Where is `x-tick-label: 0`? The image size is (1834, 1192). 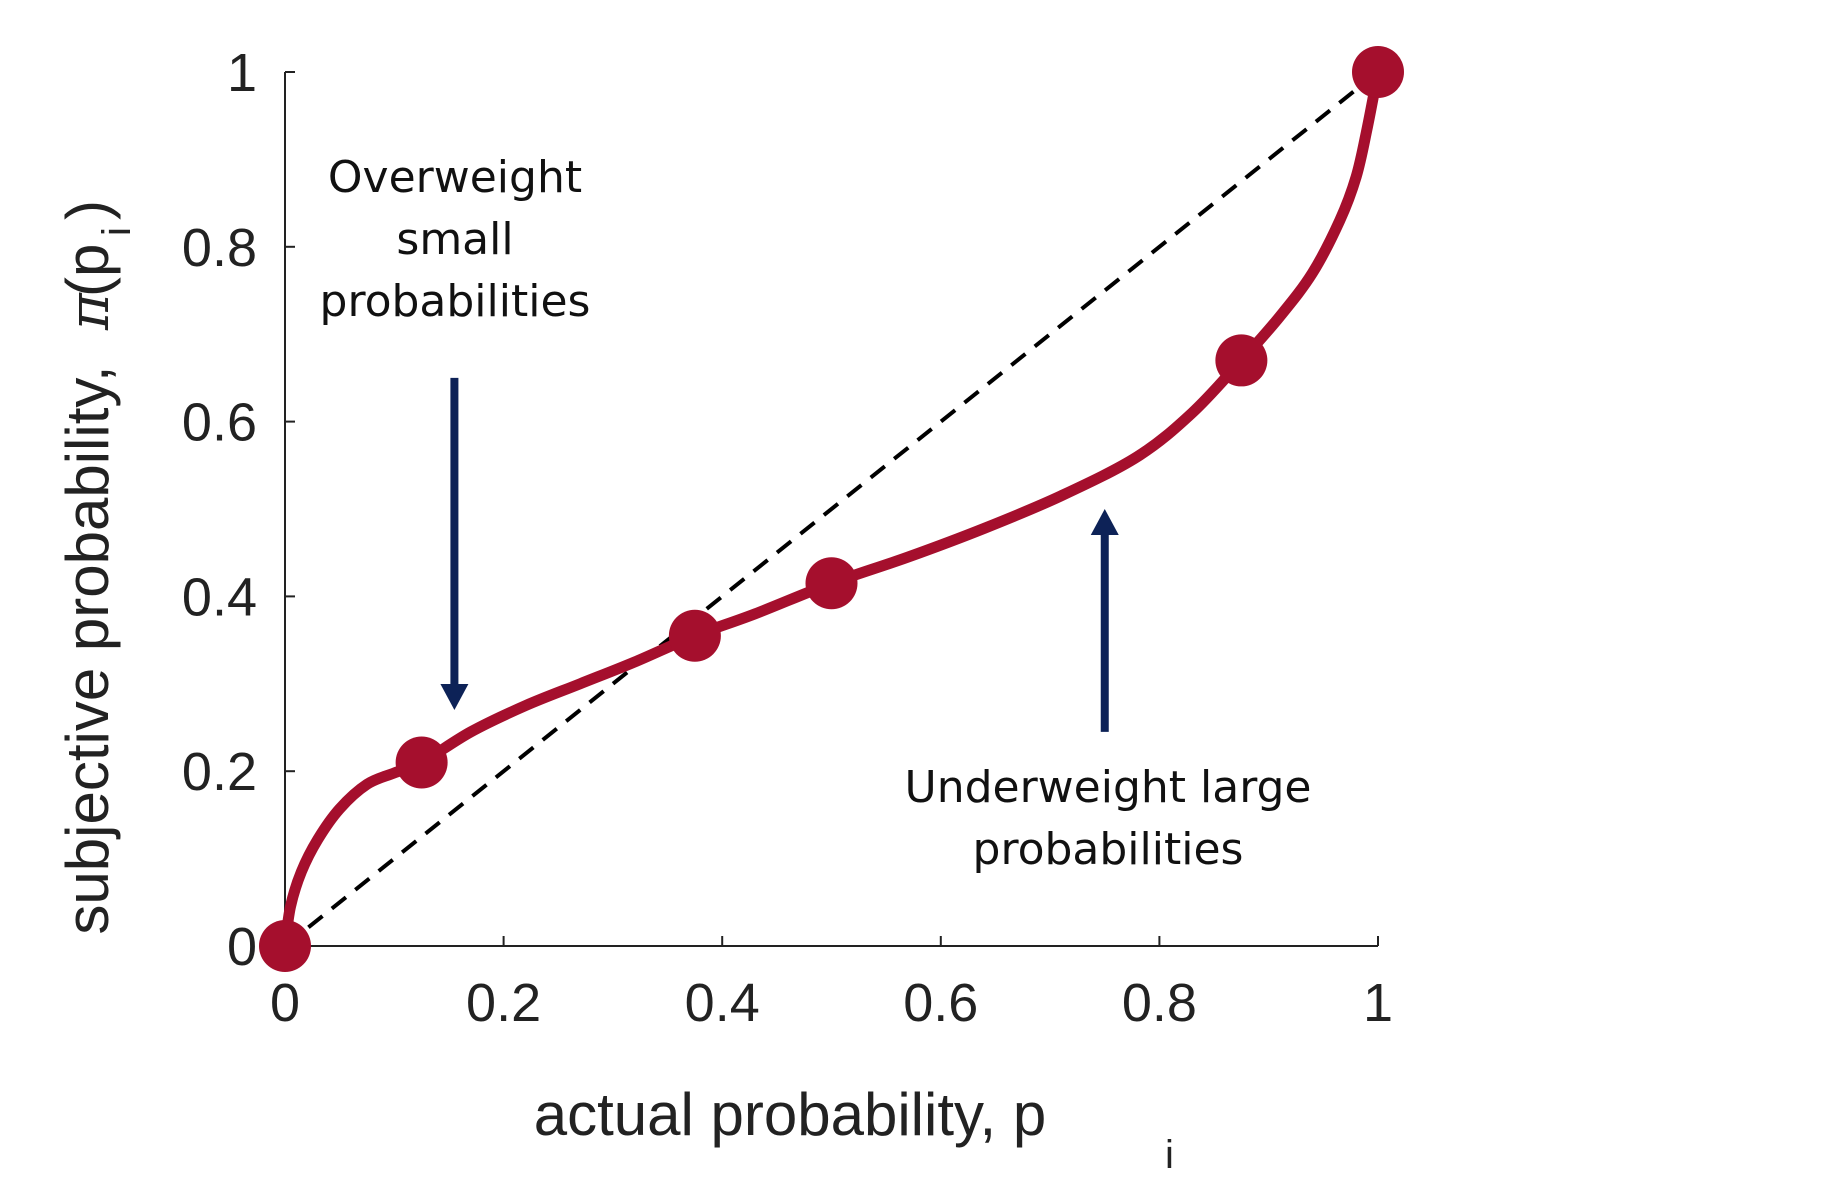 x-tick-label: 0 is located at coordinates (285, 1003).